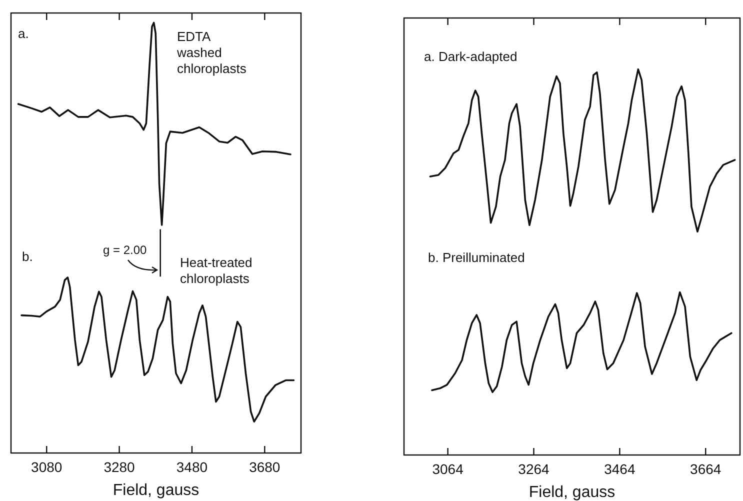 The image size is (743, 501). What do you see at coordinates (264, 467) in the screenshot?
I see `x-tick-label: 3680` at bounding box center [264, 467].